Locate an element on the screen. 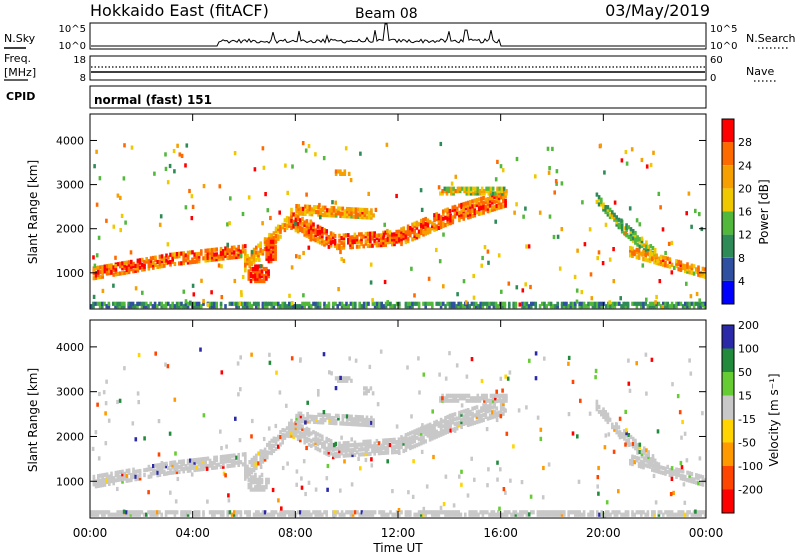 Image resolution: width=800 pixels, height=554 pixels. colorbar-tick-label: 50 is located at coordinates (745, 372).